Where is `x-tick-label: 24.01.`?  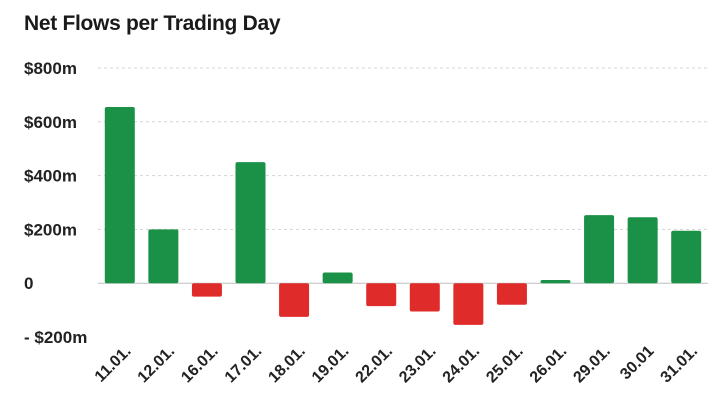 x-tick-label: 24.01. is located at coordinates (461, 364).